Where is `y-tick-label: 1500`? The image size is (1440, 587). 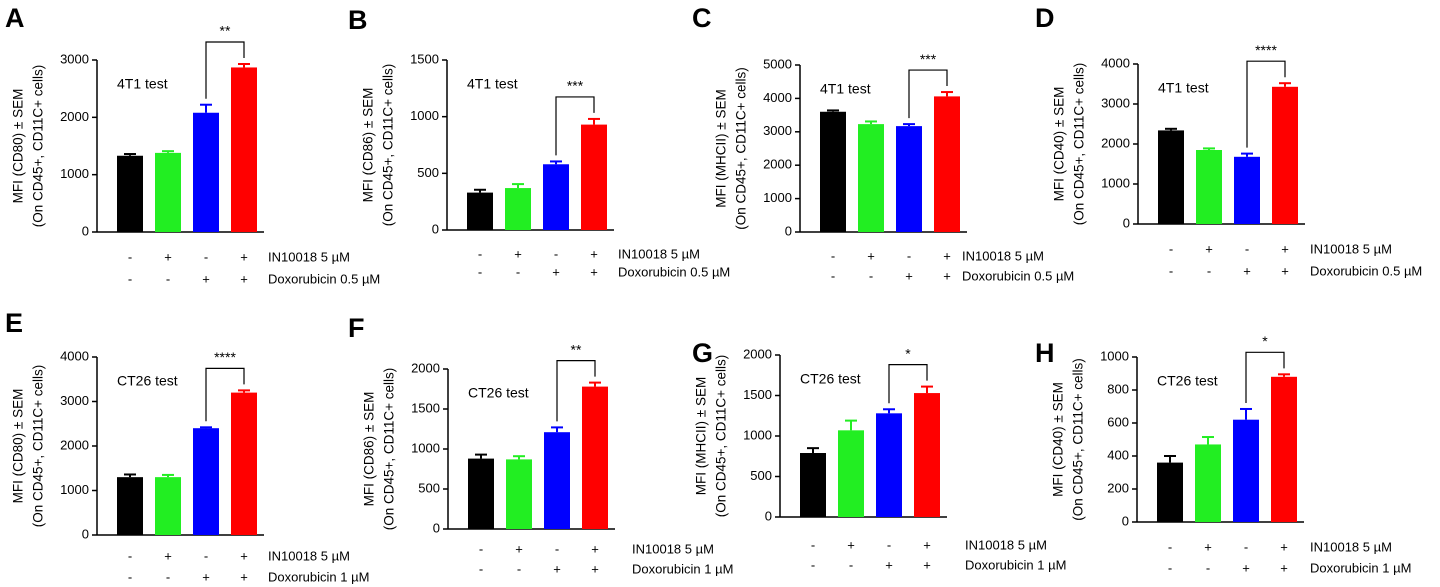
y-tick-label: 1500 is located at coordinates (424, 58).